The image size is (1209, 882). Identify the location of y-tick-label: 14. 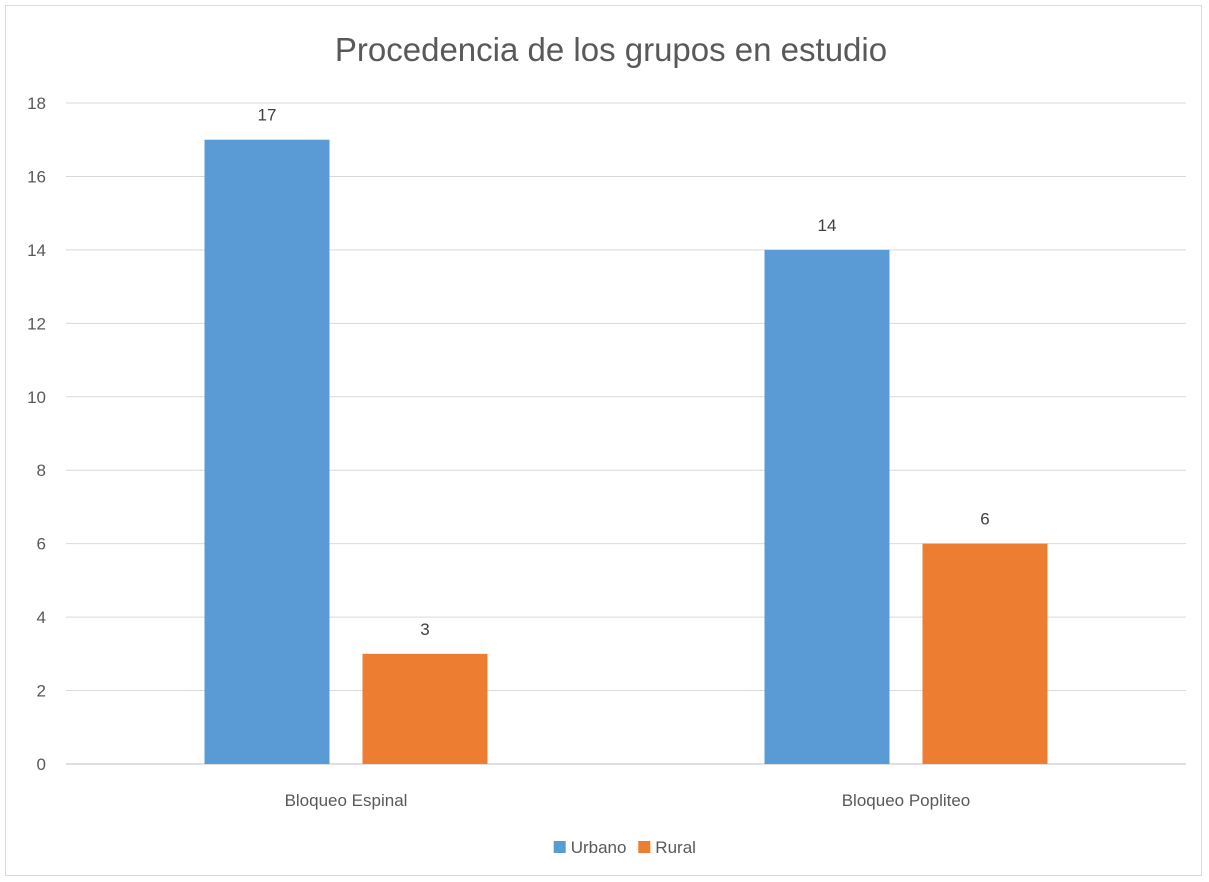
(36, 250).